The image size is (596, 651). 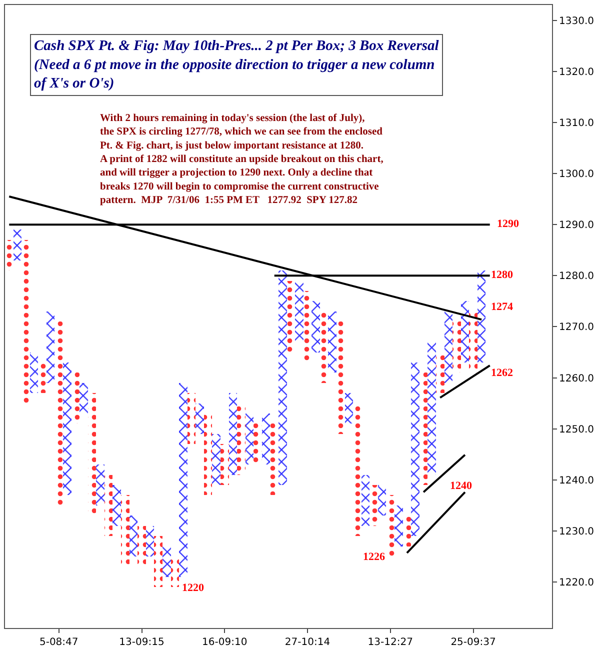 What do you see at coordinates (508, 224) in the screenshot?
I see `annotation: 1290` at bounding box center [508, 224].